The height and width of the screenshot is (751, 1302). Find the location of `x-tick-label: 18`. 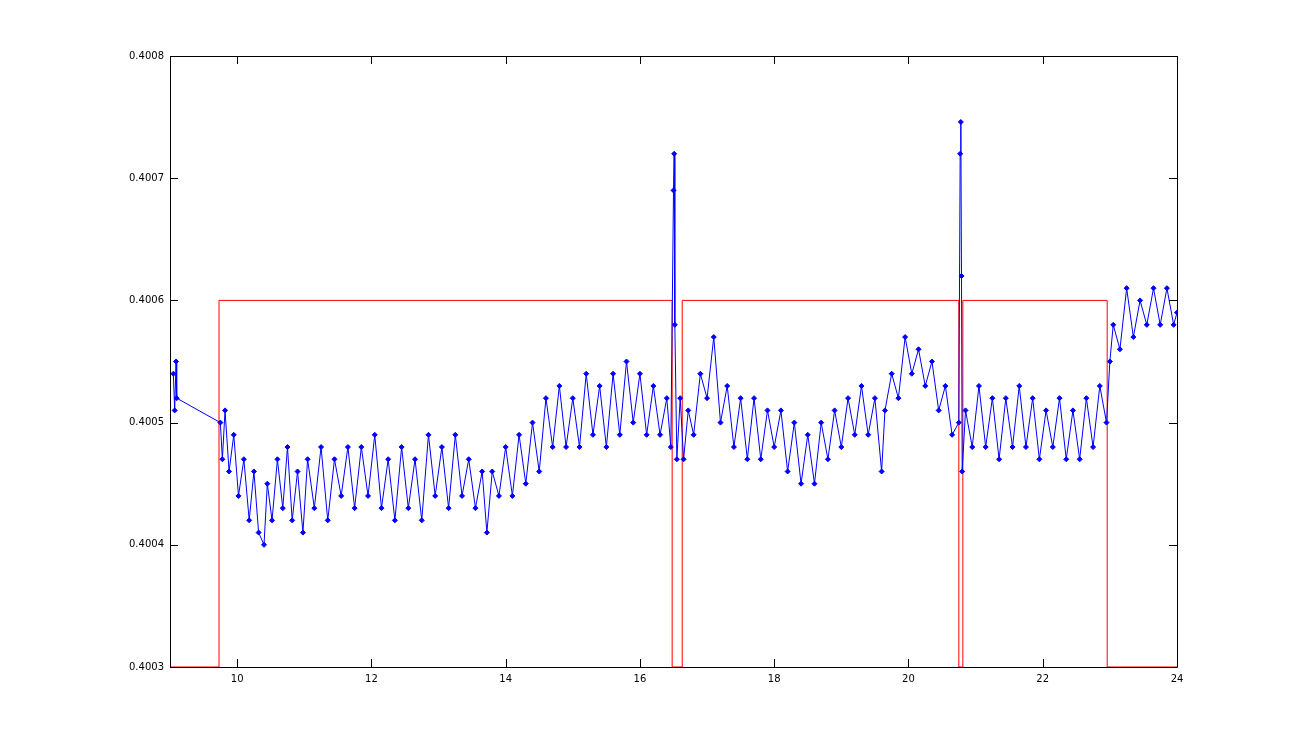

x-tick-label: 18 is located at coordinates (774, 678).